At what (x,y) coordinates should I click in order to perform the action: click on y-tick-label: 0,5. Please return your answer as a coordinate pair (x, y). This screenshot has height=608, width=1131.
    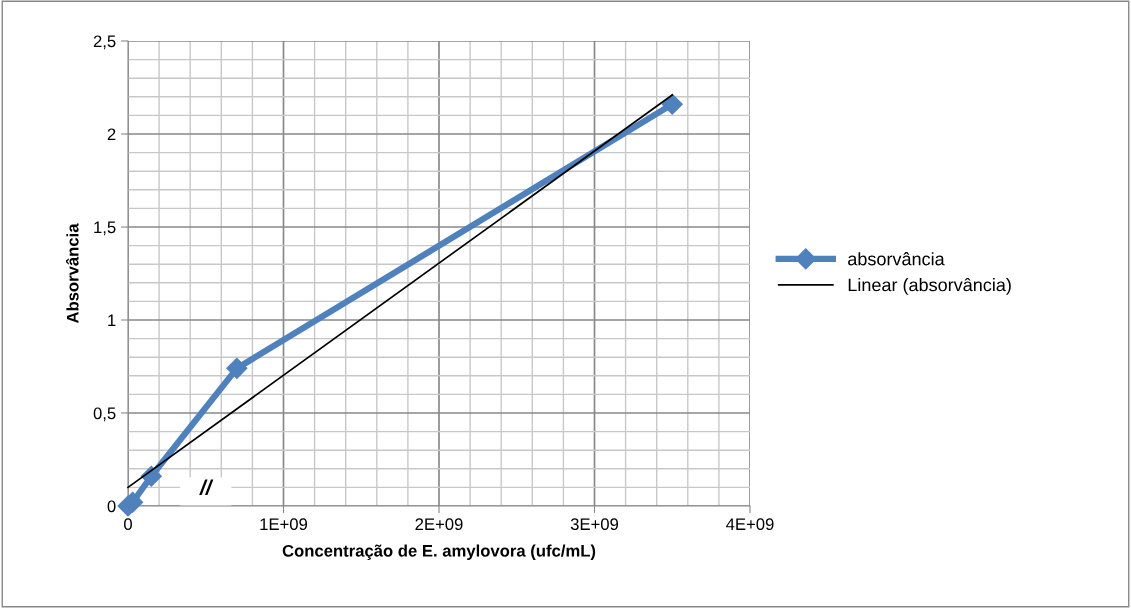
    Looking at the image, I should click on (104, 414).